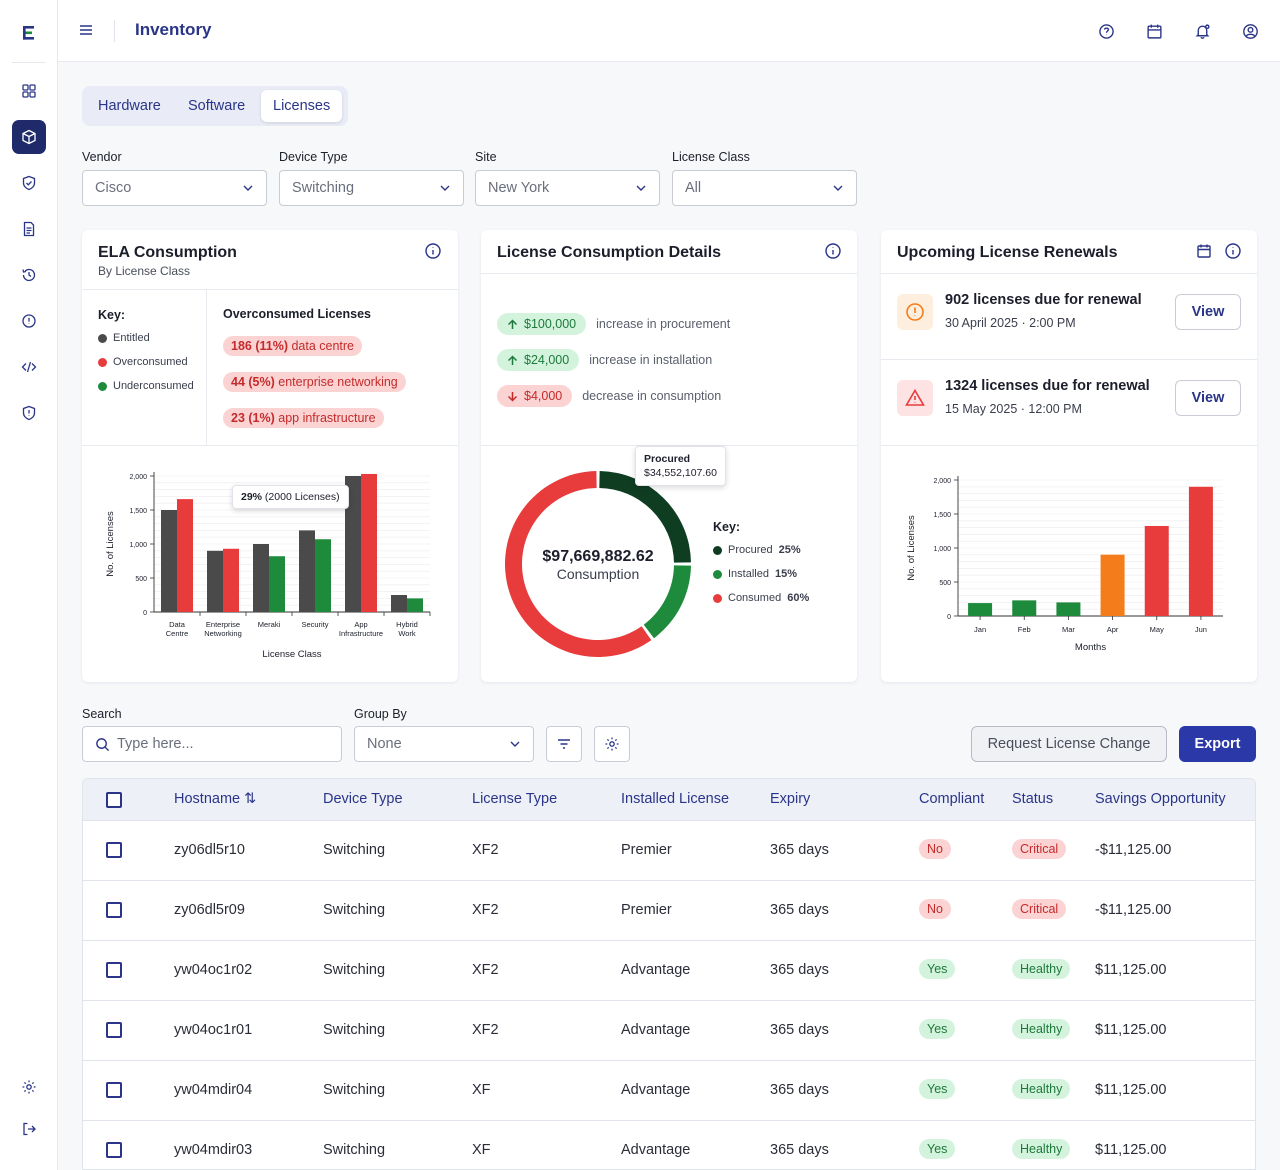 The width and height of the screenshot is (1280, 1170). I want to click on menu-icon, so click(86, 30).